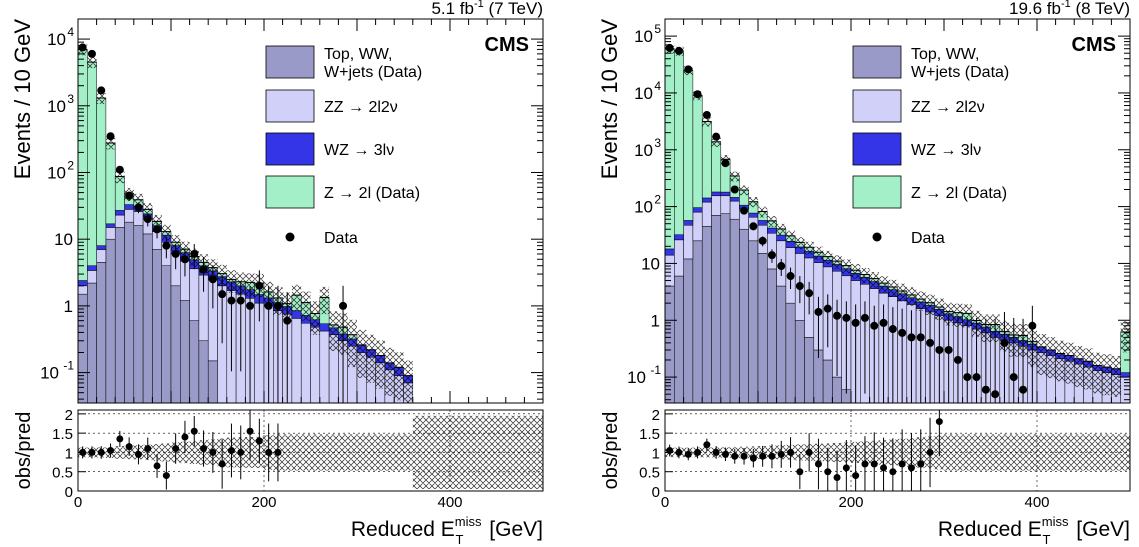 This screenshot has width=1139, height=547. Describe the element at coordinates (70, 99) in the screenshot. I see `y-tick-exponent: 3` at that location.